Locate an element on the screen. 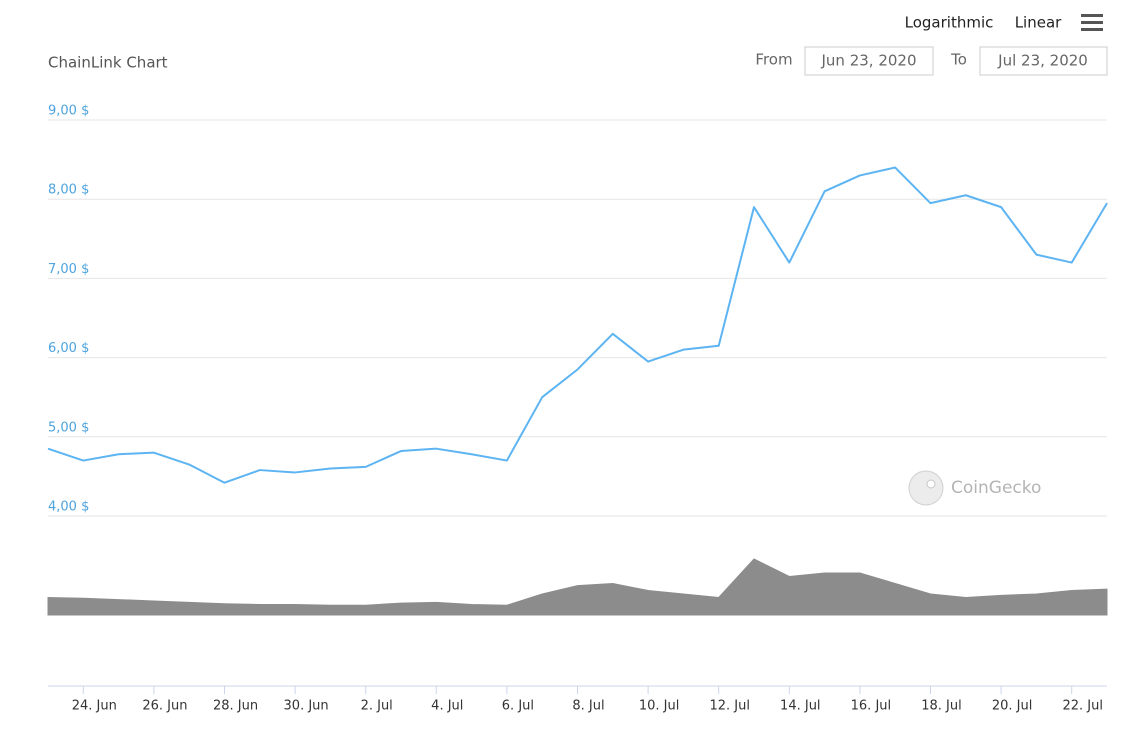  to-value: Jul 23, 2020 is located at coordinates (1042, 61).